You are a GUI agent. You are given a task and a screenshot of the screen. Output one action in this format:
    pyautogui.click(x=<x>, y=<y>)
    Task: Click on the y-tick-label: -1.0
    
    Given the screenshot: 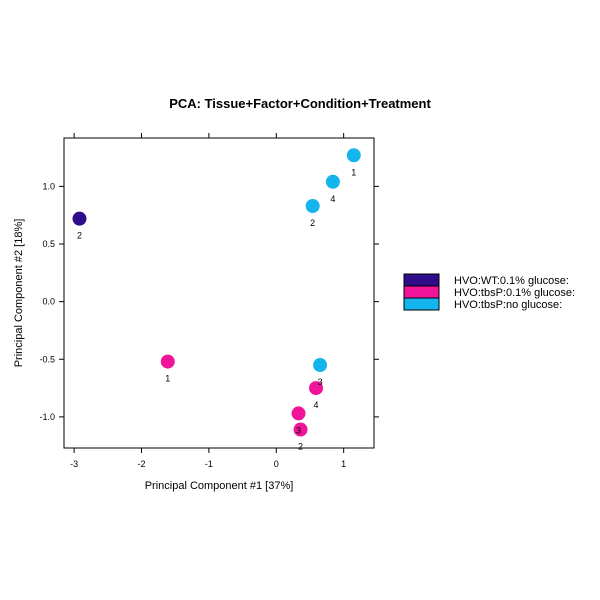 What is the action you would take?
    pyautogui.click(x=47, y=417)
    